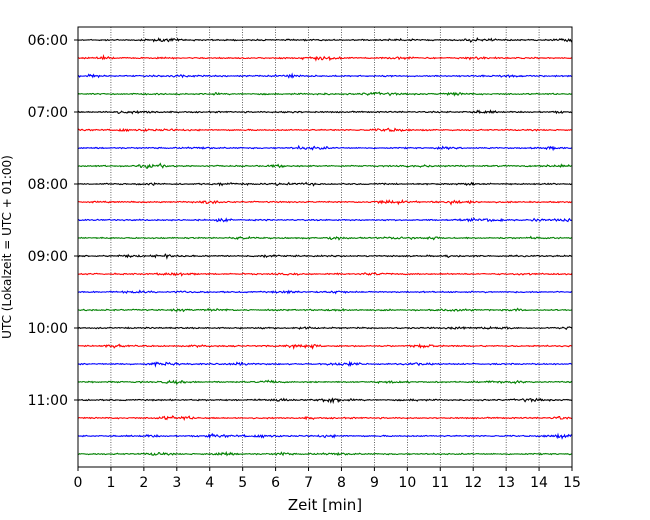 The height and width of the screenshot is (520, 650). Describe the element at coordinates (242, 483) in the screenshot. I see `x-tick-label: 5` at that location.